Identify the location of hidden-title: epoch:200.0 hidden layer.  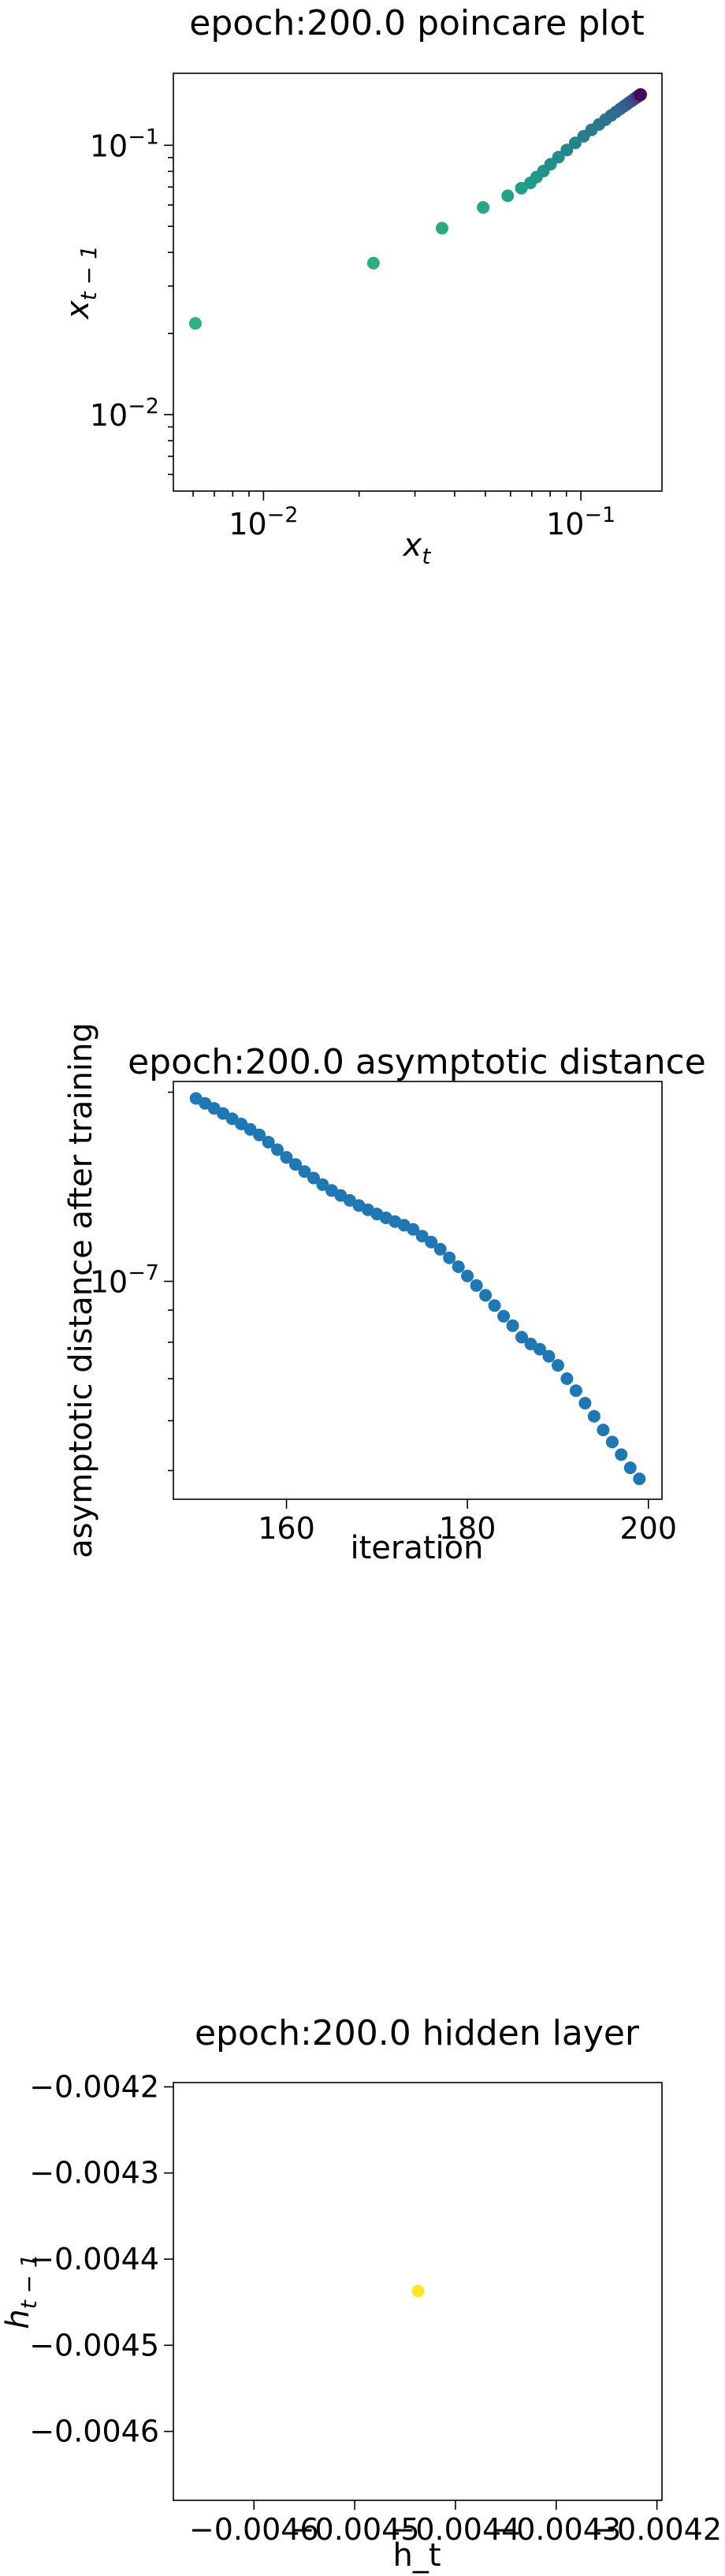
(417, 2033).